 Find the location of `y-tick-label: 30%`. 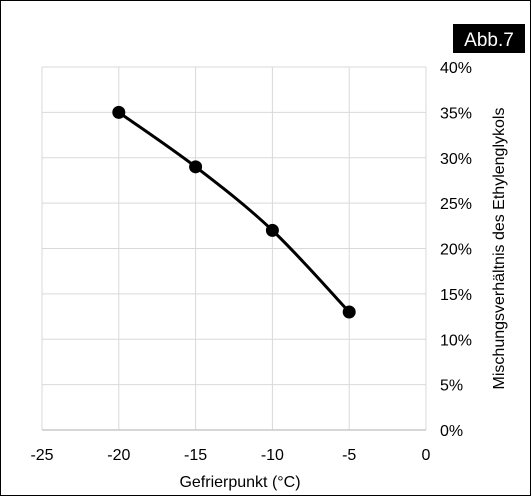

y-tick-label: 30% is located at coordinates (456, 159).